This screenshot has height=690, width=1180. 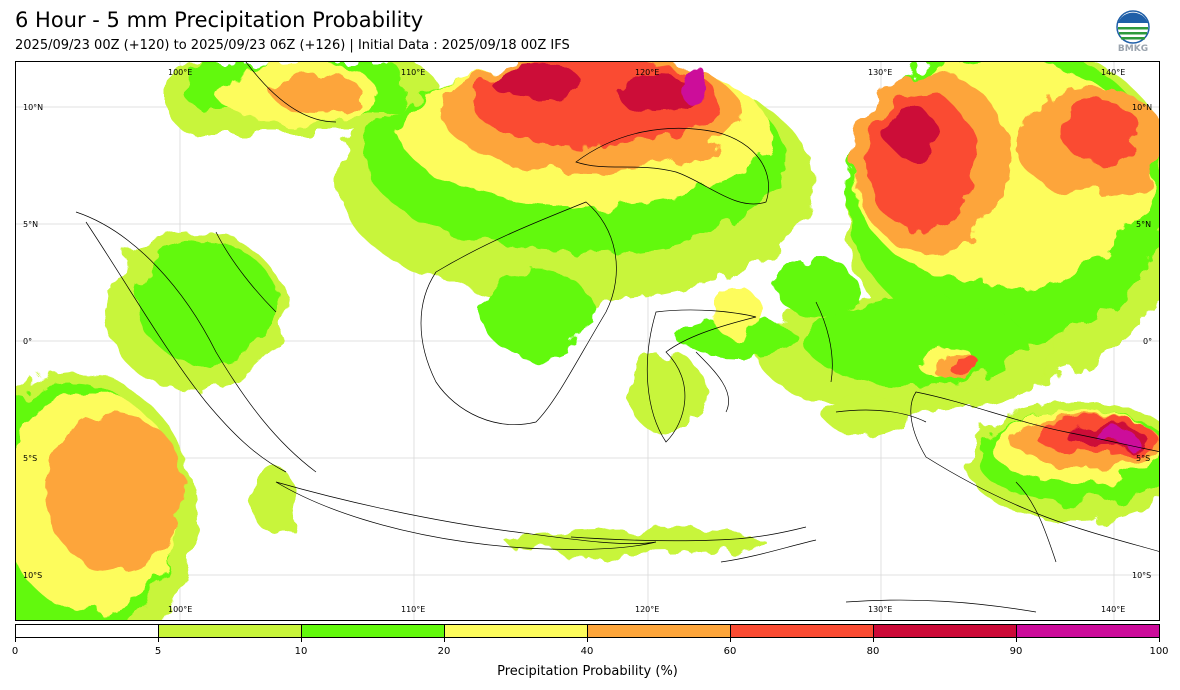 What do you see at coordinates (30, 458) in the screenshot?
I see `lat-label-left-5s: 5°S` at bounding box center [30, 458].